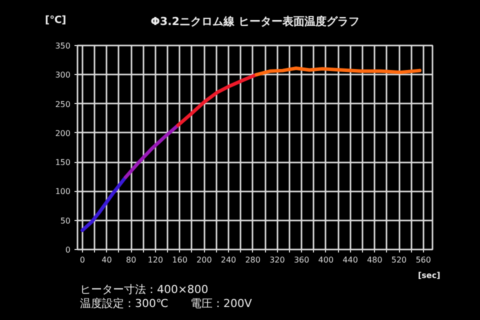 The image size is (480, 320). Describe the element at coordinates (424, 260) in the screenshot. I see `x-tick-label: 560` at that location.